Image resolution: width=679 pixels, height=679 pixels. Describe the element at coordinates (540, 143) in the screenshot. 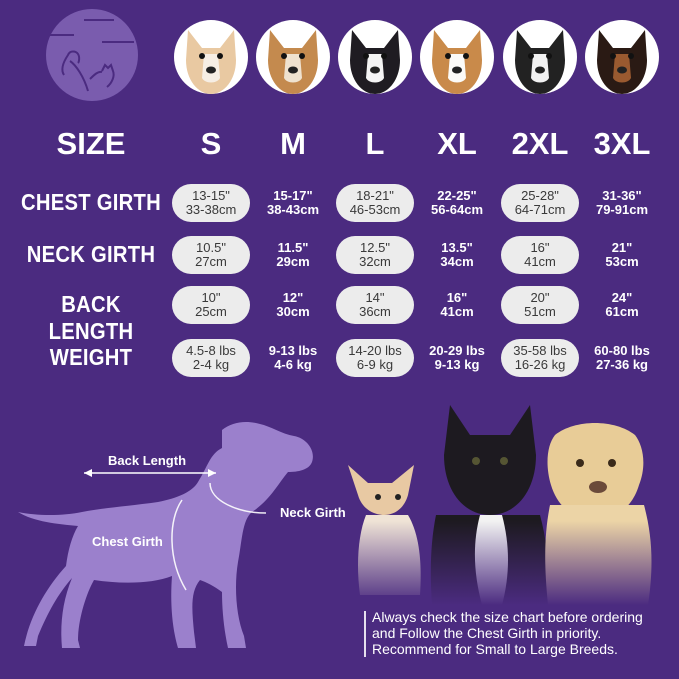

I see `size-col-2xl: 2XL` at that location.